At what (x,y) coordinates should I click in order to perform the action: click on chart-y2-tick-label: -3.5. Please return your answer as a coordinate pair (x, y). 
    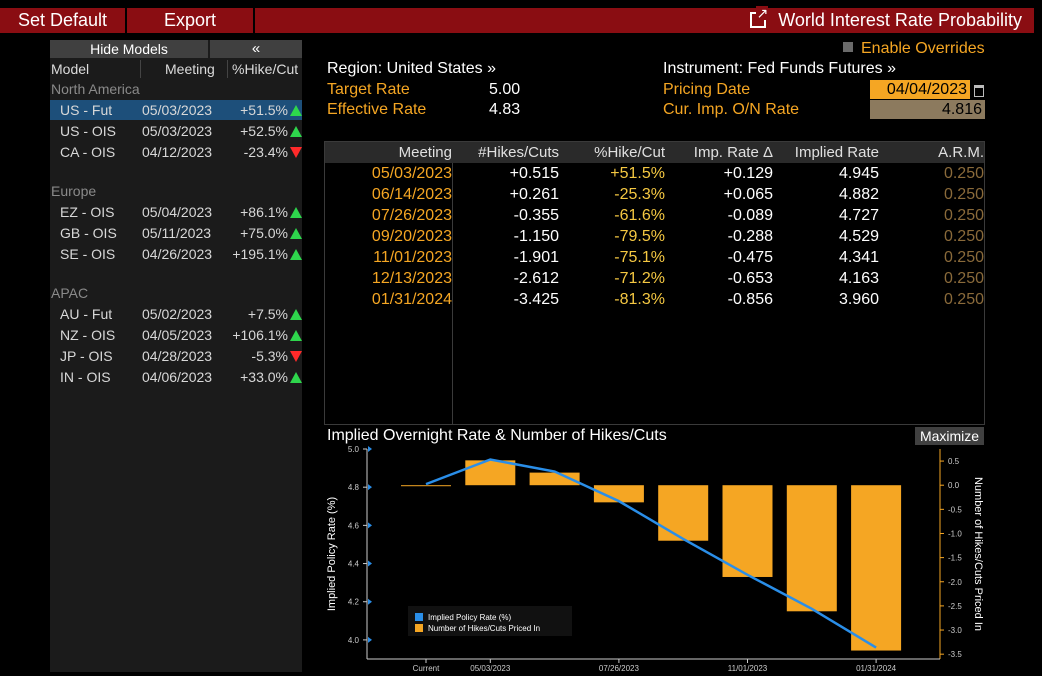
    Looking at the image, I should click on (955, 654).